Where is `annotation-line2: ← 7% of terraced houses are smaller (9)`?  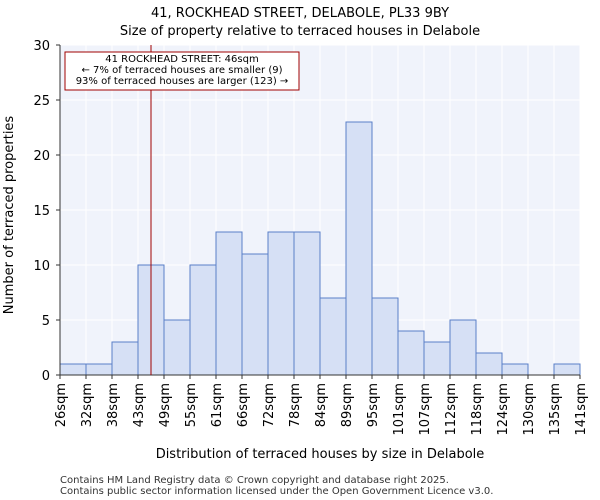 annotation-line2: ← 7% of terraced houses are smaller (9) is located at coordinates (182, 70).